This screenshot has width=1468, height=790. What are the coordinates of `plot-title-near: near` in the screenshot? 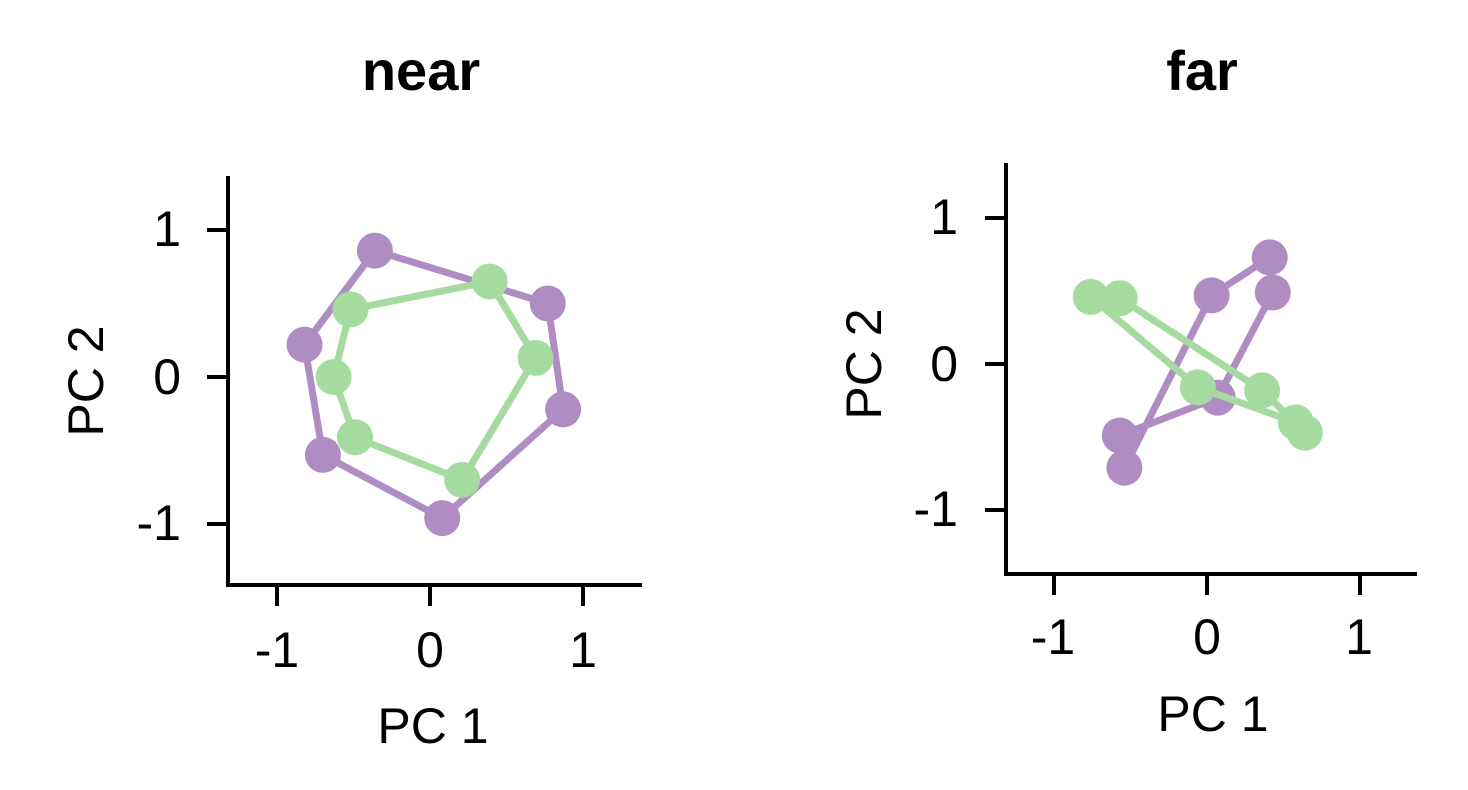 It's located at (421, 70).